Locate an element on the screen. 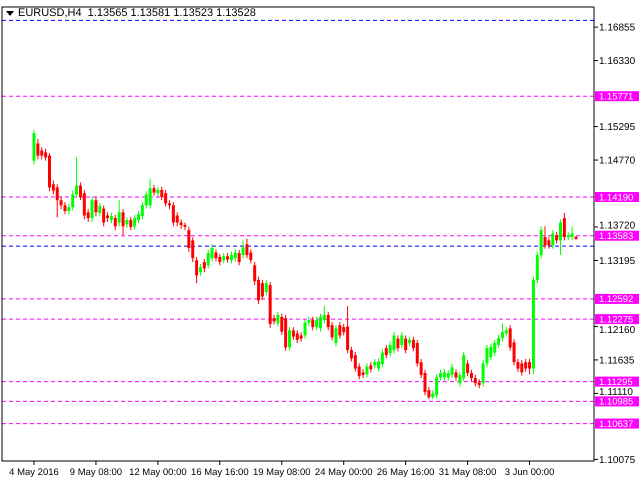 This screenshot has width=640, height=480. ref-line-label: 1.10985 is located at coordinates (616, 402).